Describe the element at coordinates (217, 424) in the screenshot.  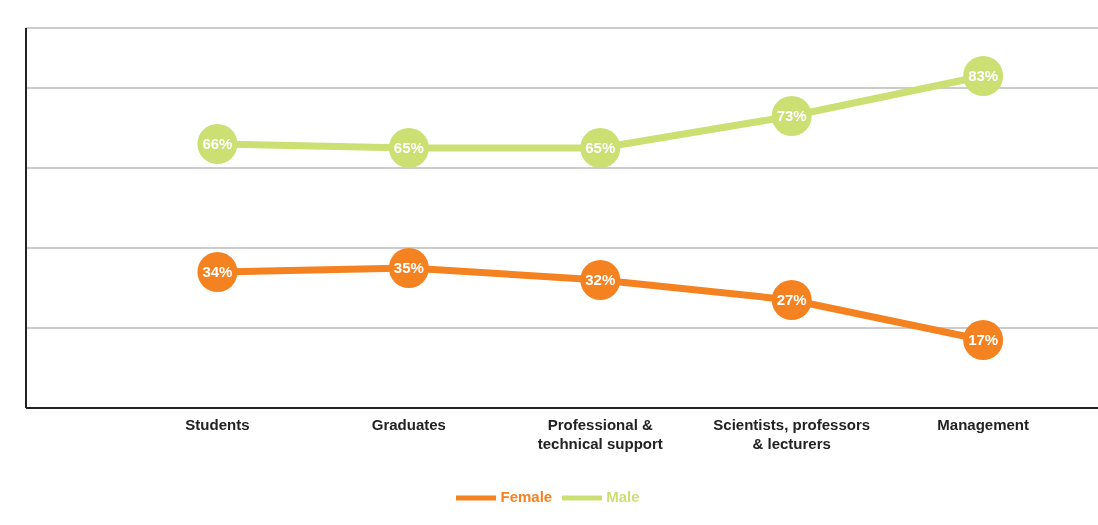
I see `x-tick-label: Students` at that location.